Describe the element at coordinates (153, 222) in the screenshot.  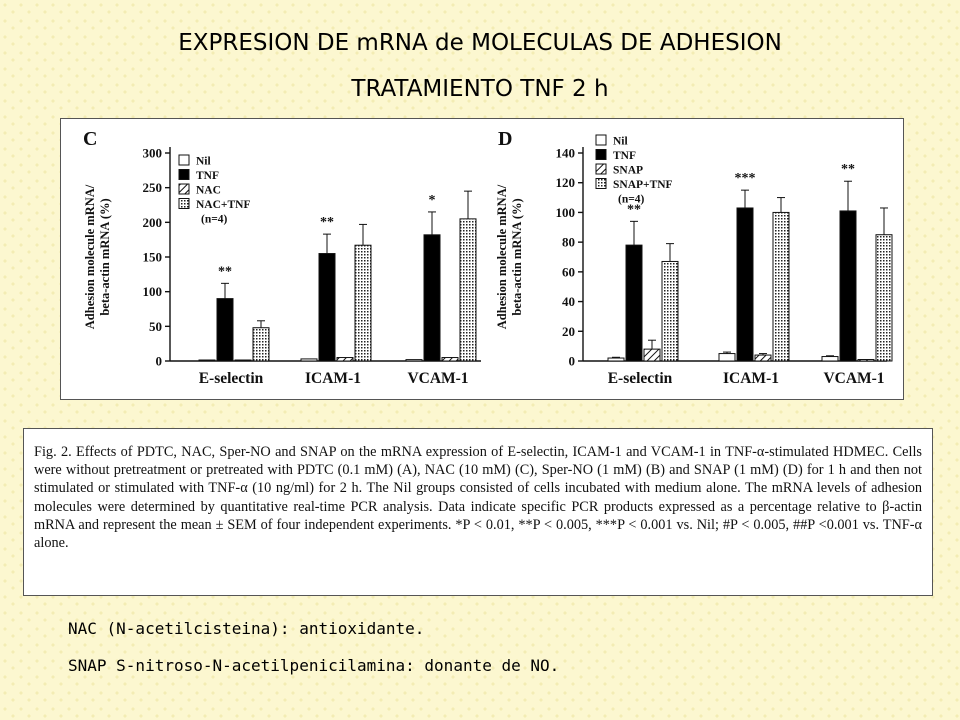
I see `y-tick-label: 200` at that location.